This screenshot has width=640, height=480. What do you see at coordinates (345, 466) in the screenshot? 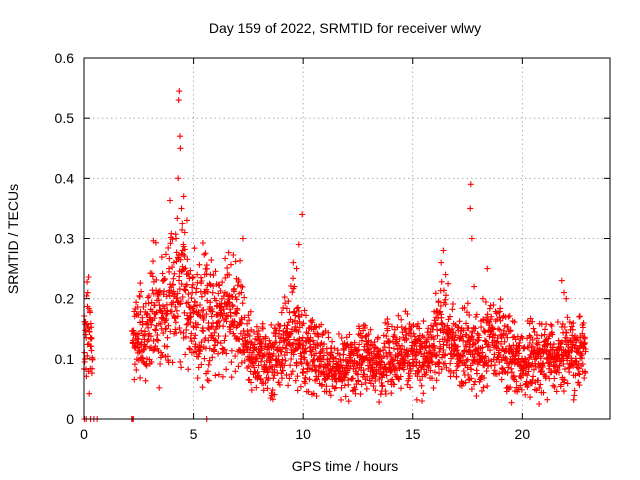
I see `x-axis-label: GPS time / hours` at bounding box center [345, 466].